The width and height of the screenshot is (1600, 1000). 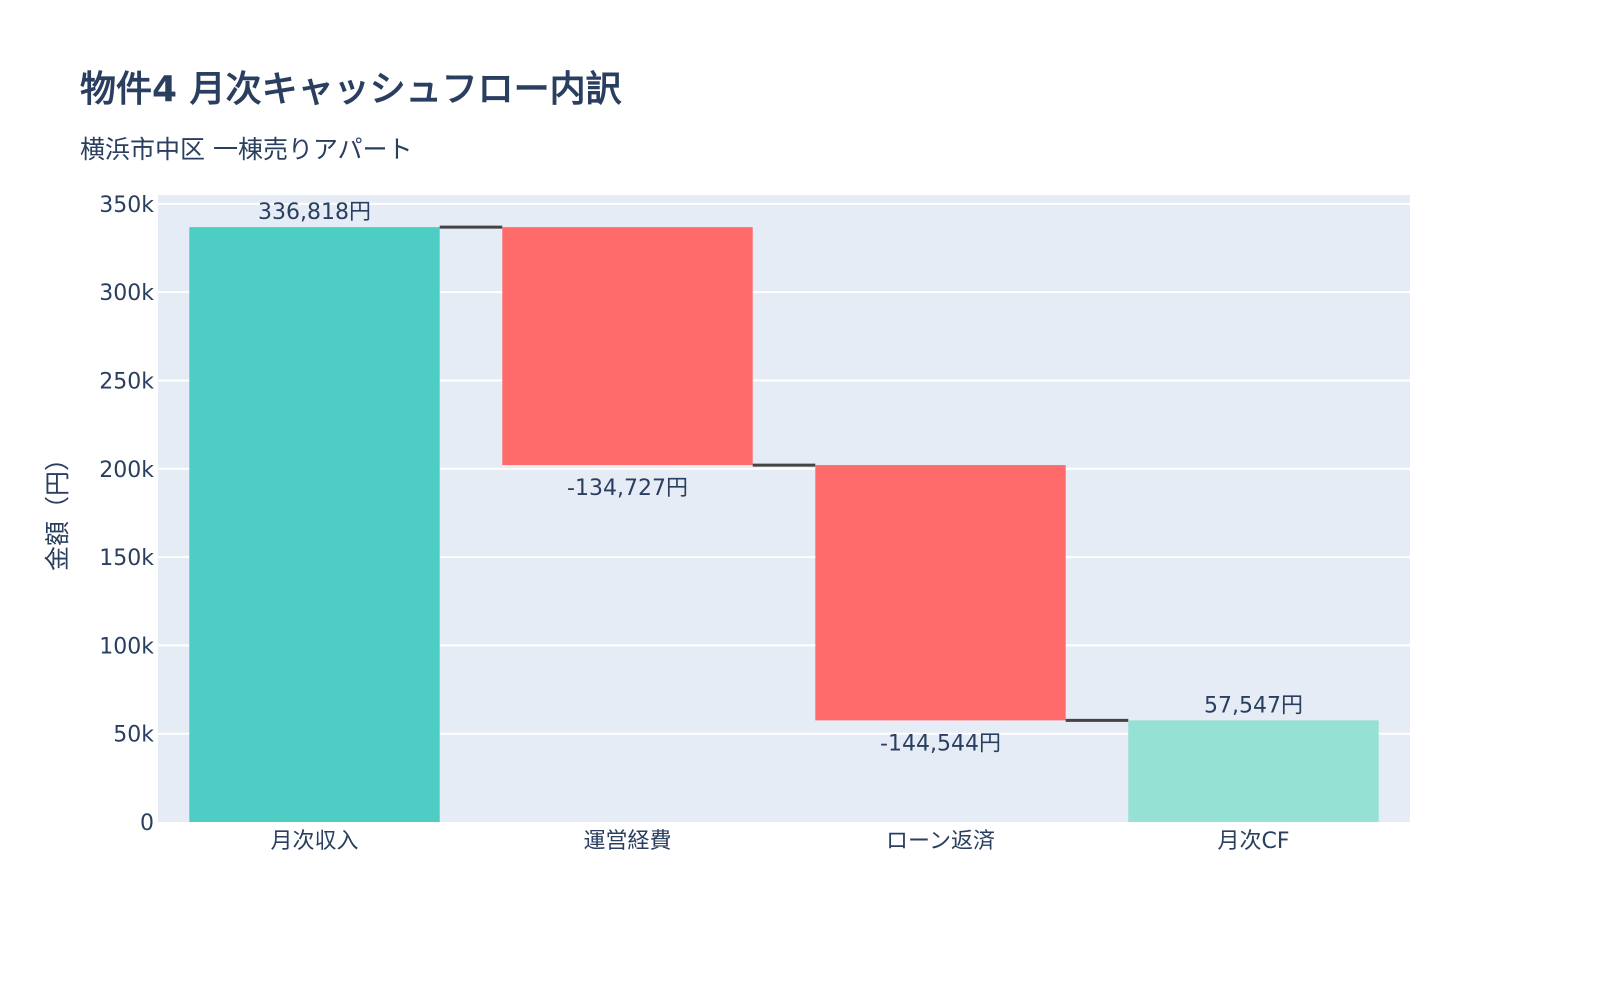 I want to click on y-tick-label: 0, so click(x=147, y=823).